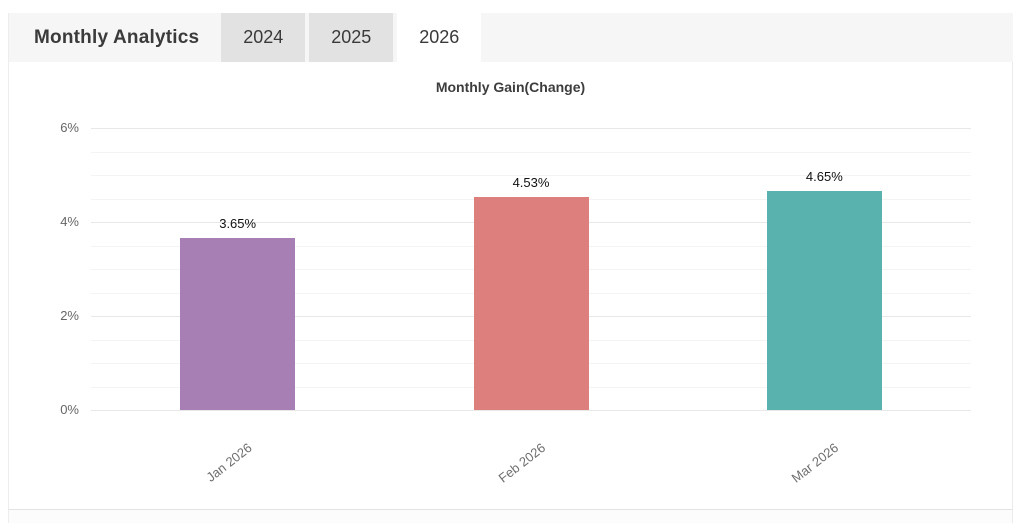  What do you see at coordinates (229, 462) in the screenshot?
I see `x-axis-label-jan-2026: Jan 2026` at bounding box center [229, 462].